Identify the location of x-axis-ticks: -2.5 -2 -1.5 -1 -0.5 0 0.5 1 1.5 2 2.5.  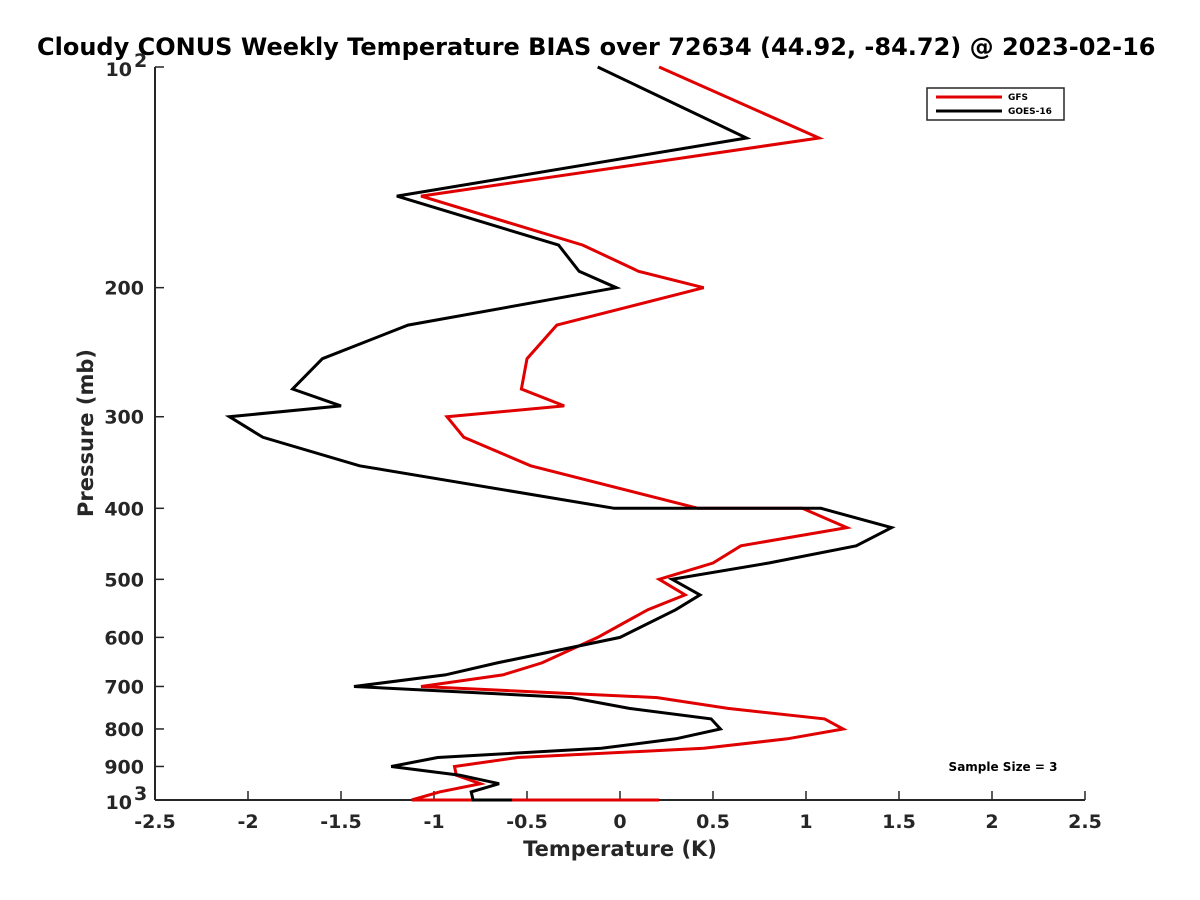
(618, 812).